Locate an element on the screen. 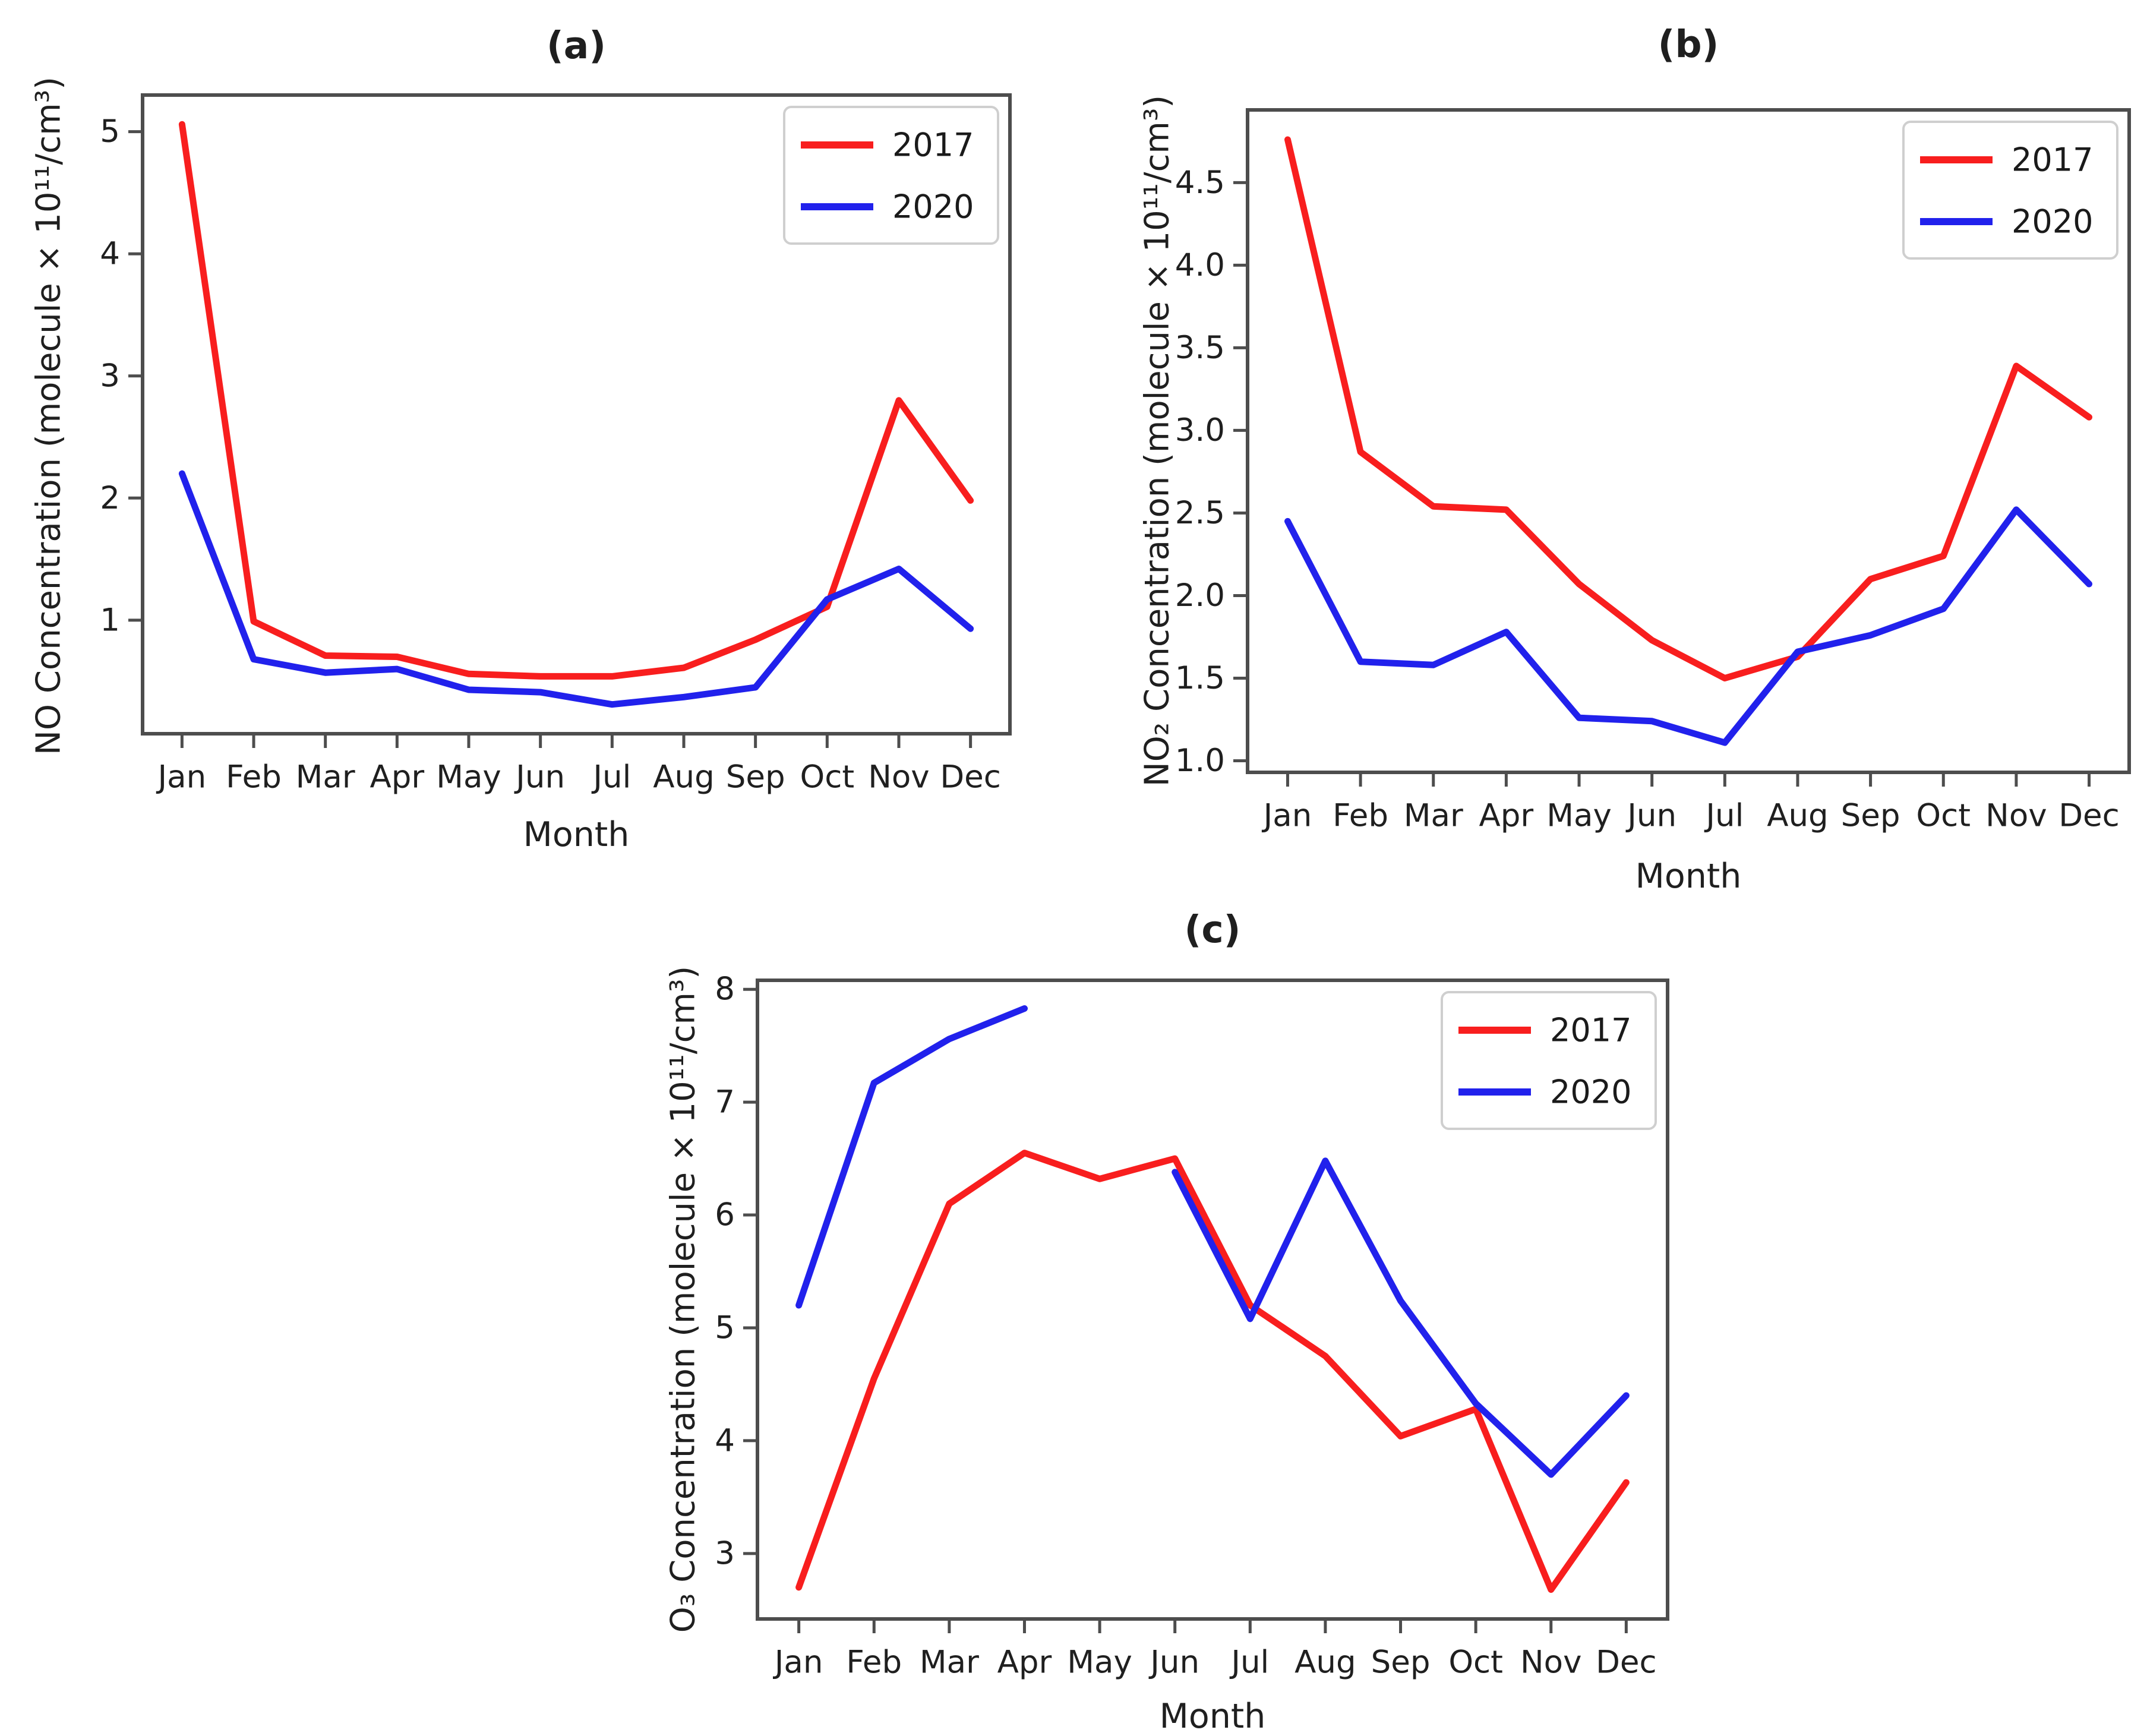 This screenshot has width=2147, height=1736. y-tick-label: 1.0 is located at coordinates (1200, 761).